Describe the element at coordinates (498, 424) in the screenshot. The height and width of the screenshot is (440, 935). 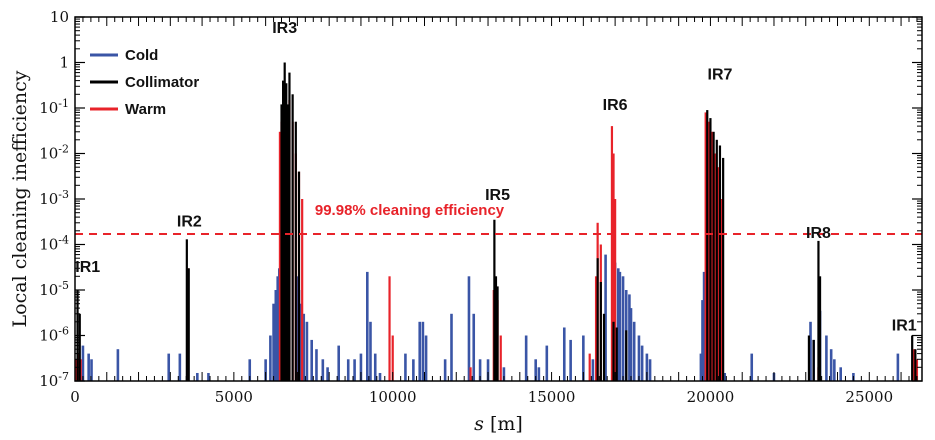
I see `x-axis-title: s [m]` at that location.